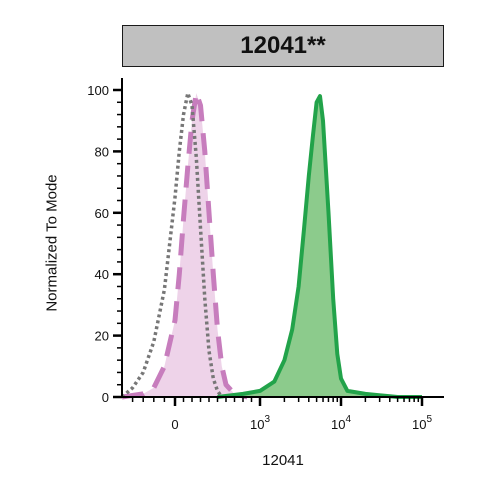 This screenshot has height=490, width=490. What do you see at coordinates (102, 151) in the screenshot?
I see `y-tick-label: 80` at bounding box center [102, 151].